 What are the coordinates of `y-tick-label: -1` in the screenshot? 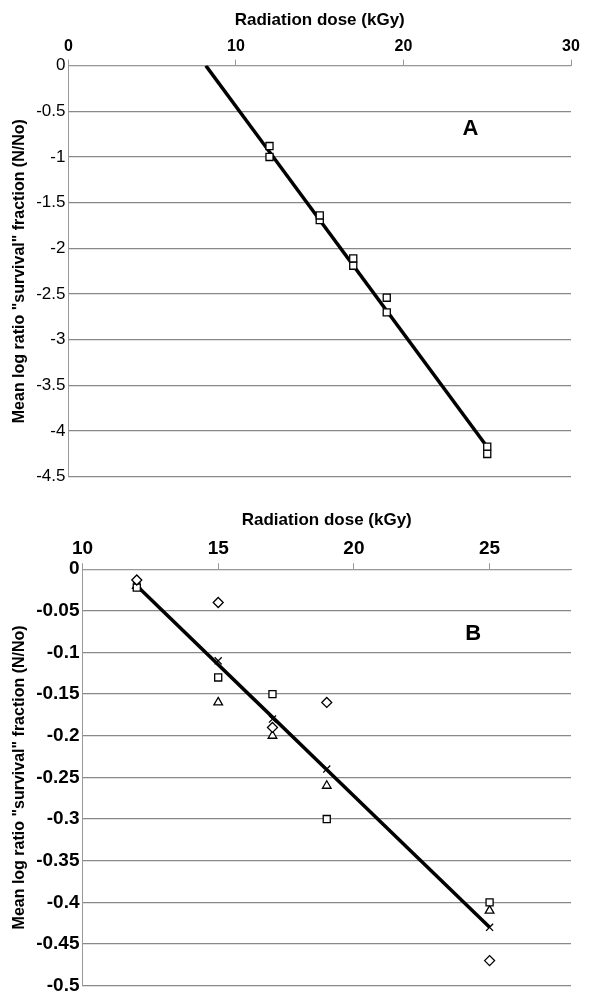 It's located at (58, 156).